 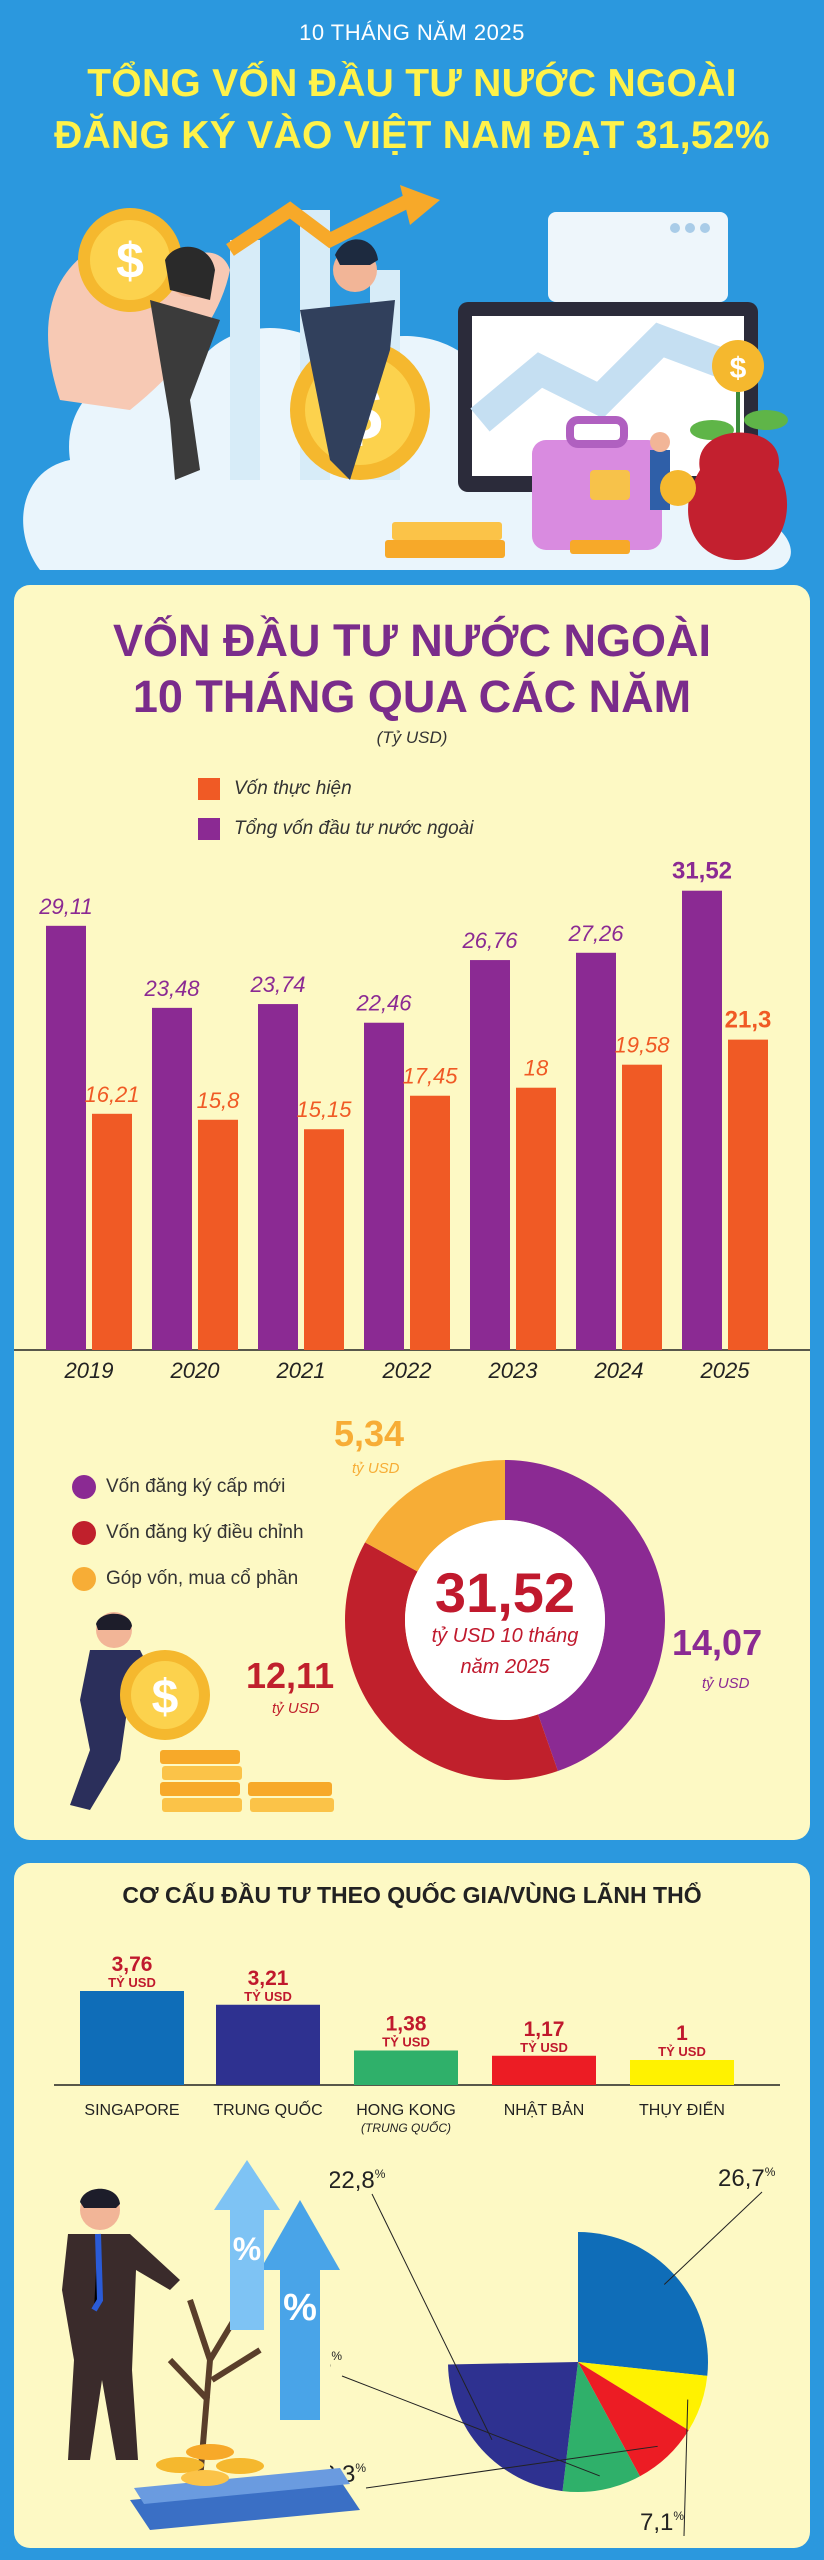 What do you see at coordinates (131, 2110) in the screenshot?
I see `country-name-0: SINGAPORE` at bounding box center [131, 2110].